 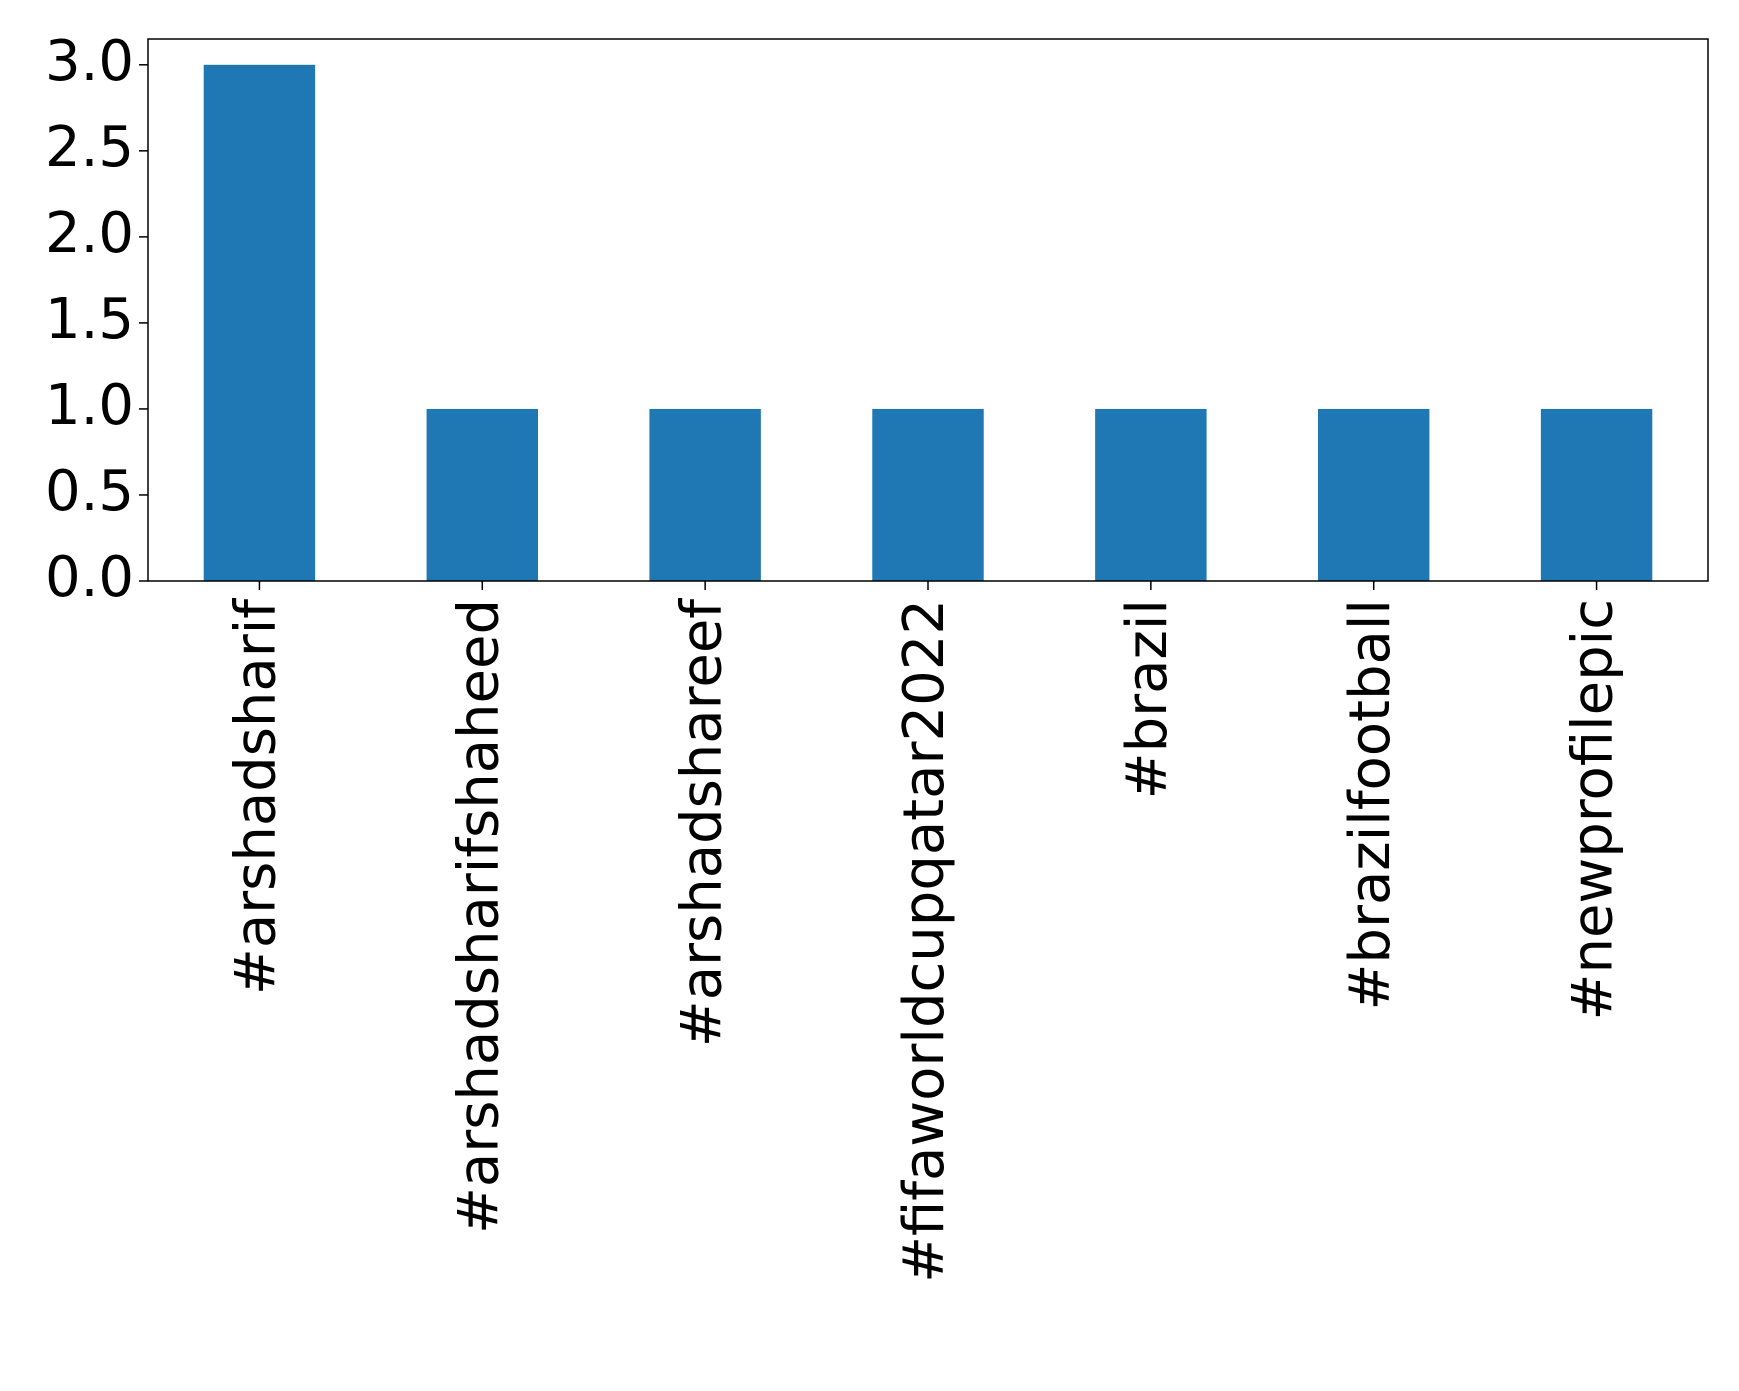 What do you see at coordinates (89, 491) in the screenshot?
I see `y-tick-label: 0.5` at bounding box center [89, 491].